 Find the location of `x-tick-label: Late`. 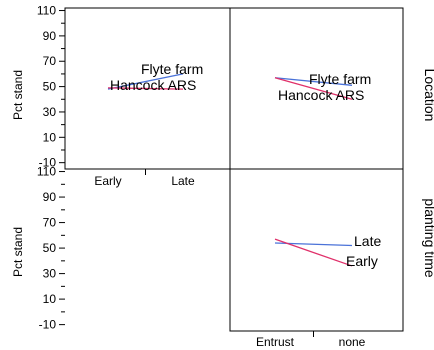

x-tick-label: Late is located at coordinates (183, 181).